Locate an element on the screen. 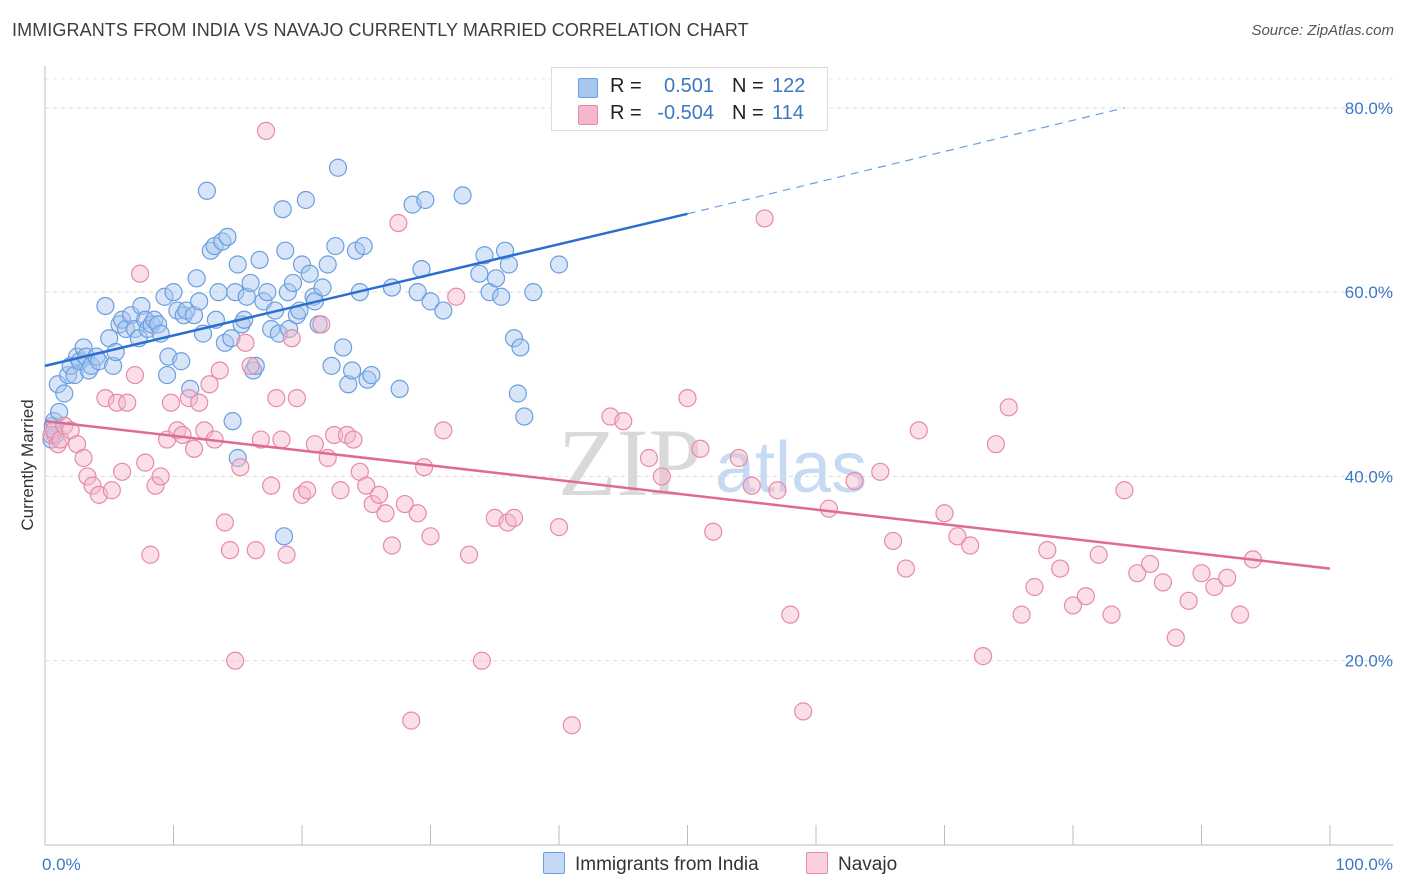 This screenshot has height=892, width=1406. legend-swatch-india is located at coordinates (588, 88).